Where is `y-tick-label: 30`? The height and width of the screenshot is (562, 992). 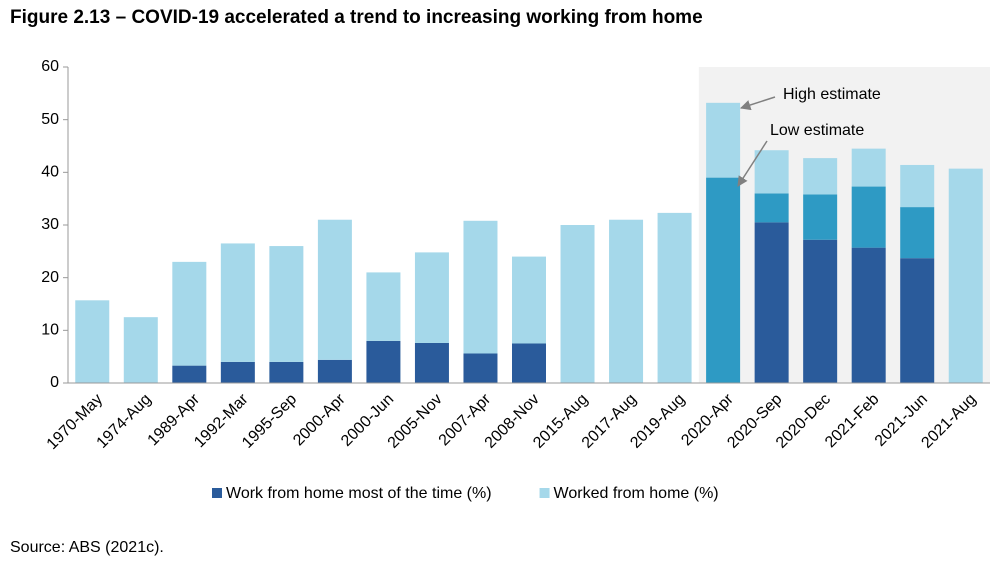 y-tick-label: 30 is located at coordinates (50, 224).